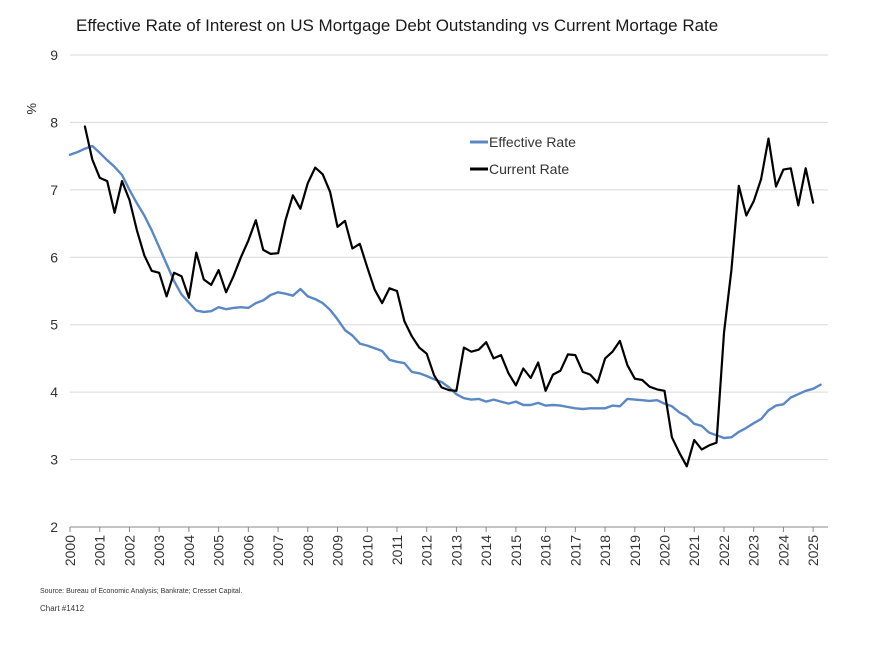 The image size is (889, 646). What do you see at coordinates (189, 550) in the screenshot?
I see `x-tick-label: 2004` at bounding box center [189, 550].